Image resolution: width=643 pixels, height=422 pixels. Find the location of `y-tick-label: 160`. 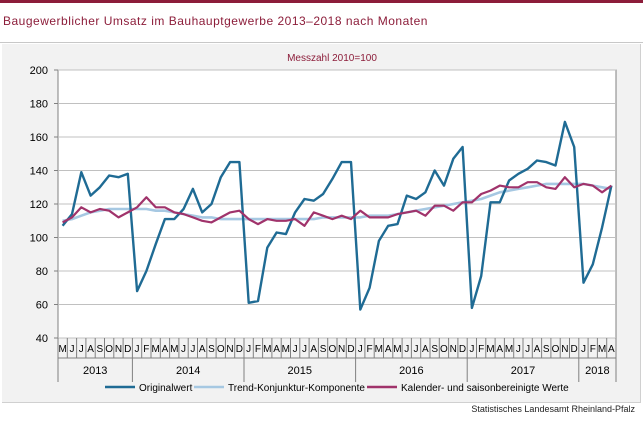

y-tick-label: 160 is located at coordinates (39, 138).